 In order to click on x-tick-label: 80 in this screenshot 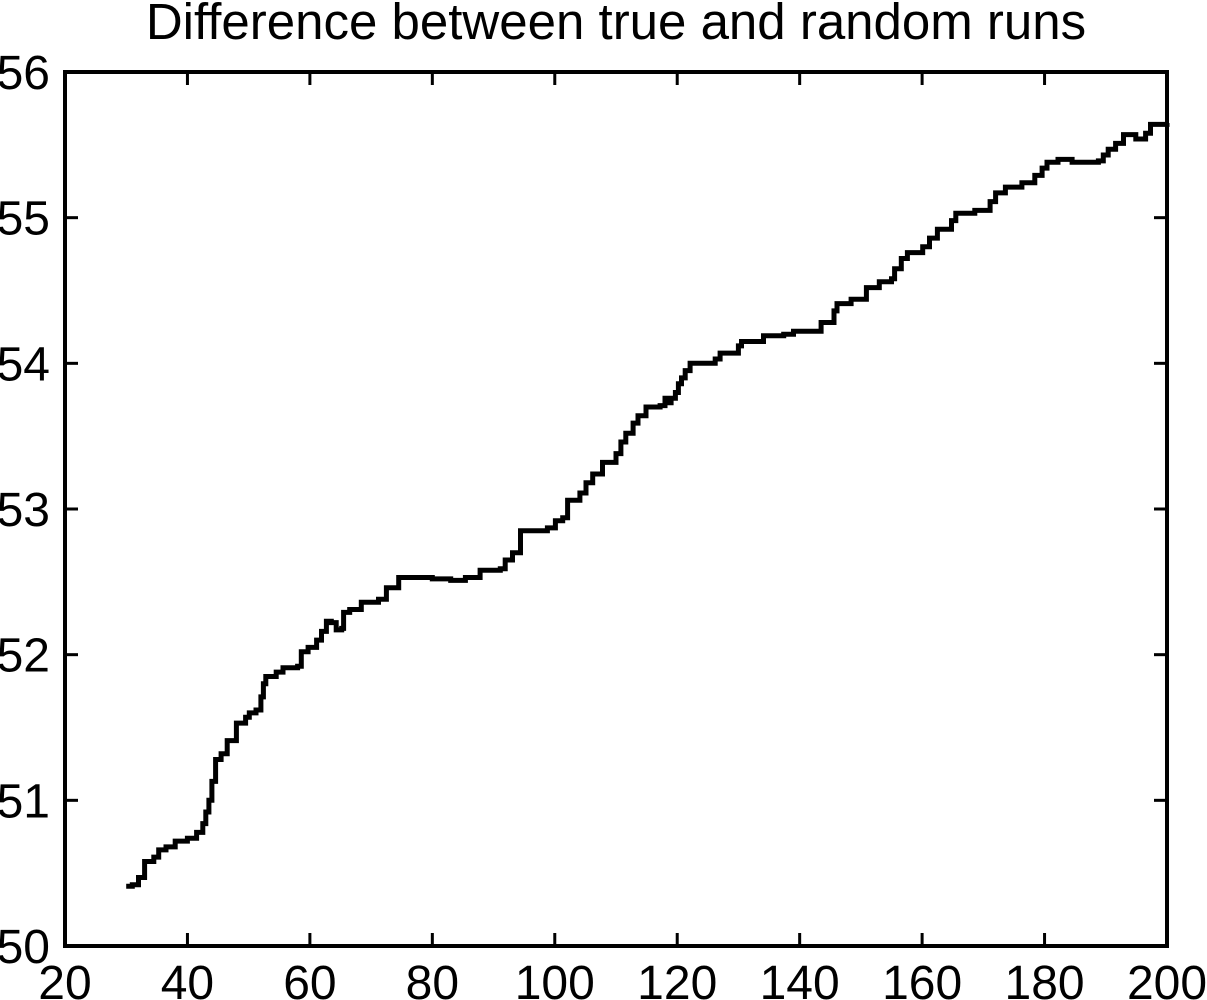, I will do `click(432, 978)`.